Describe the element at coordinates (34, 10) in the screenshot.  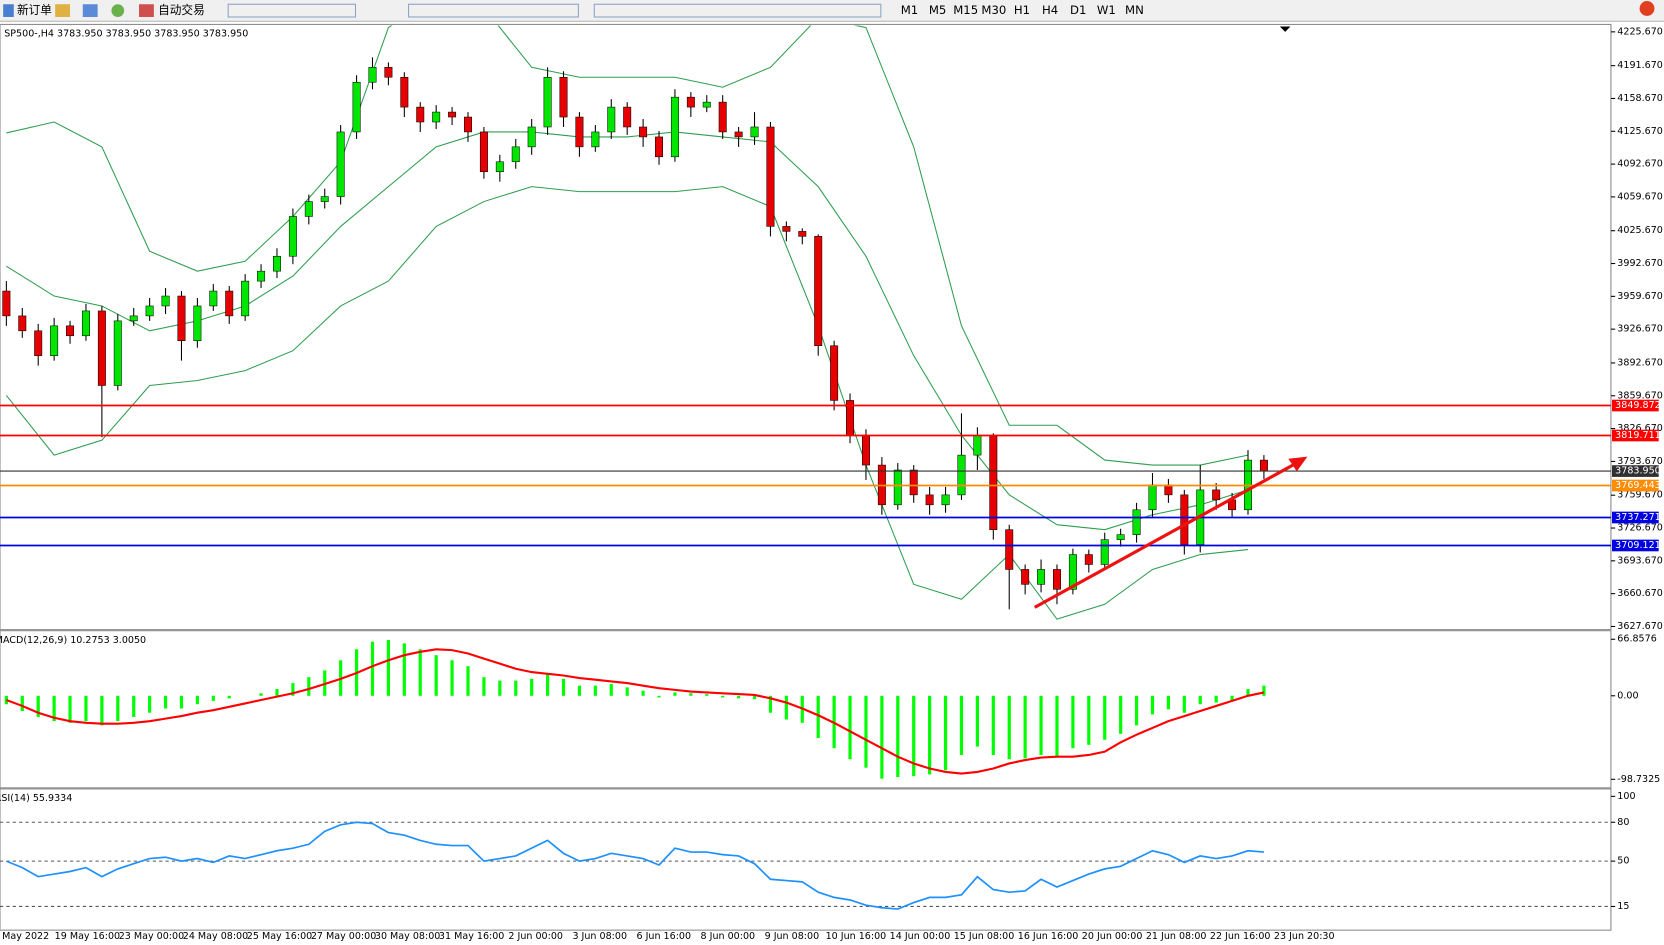
I see `new-order: 新订单` at that location.